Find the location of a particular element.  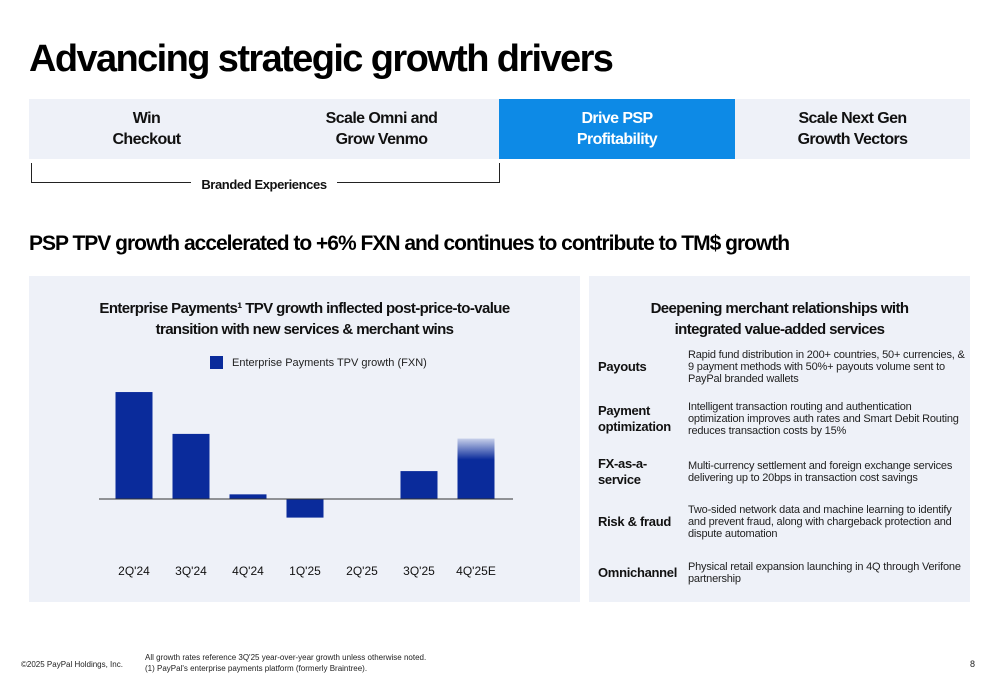

bar-4Q'25E is located at coordinates (476, 468).